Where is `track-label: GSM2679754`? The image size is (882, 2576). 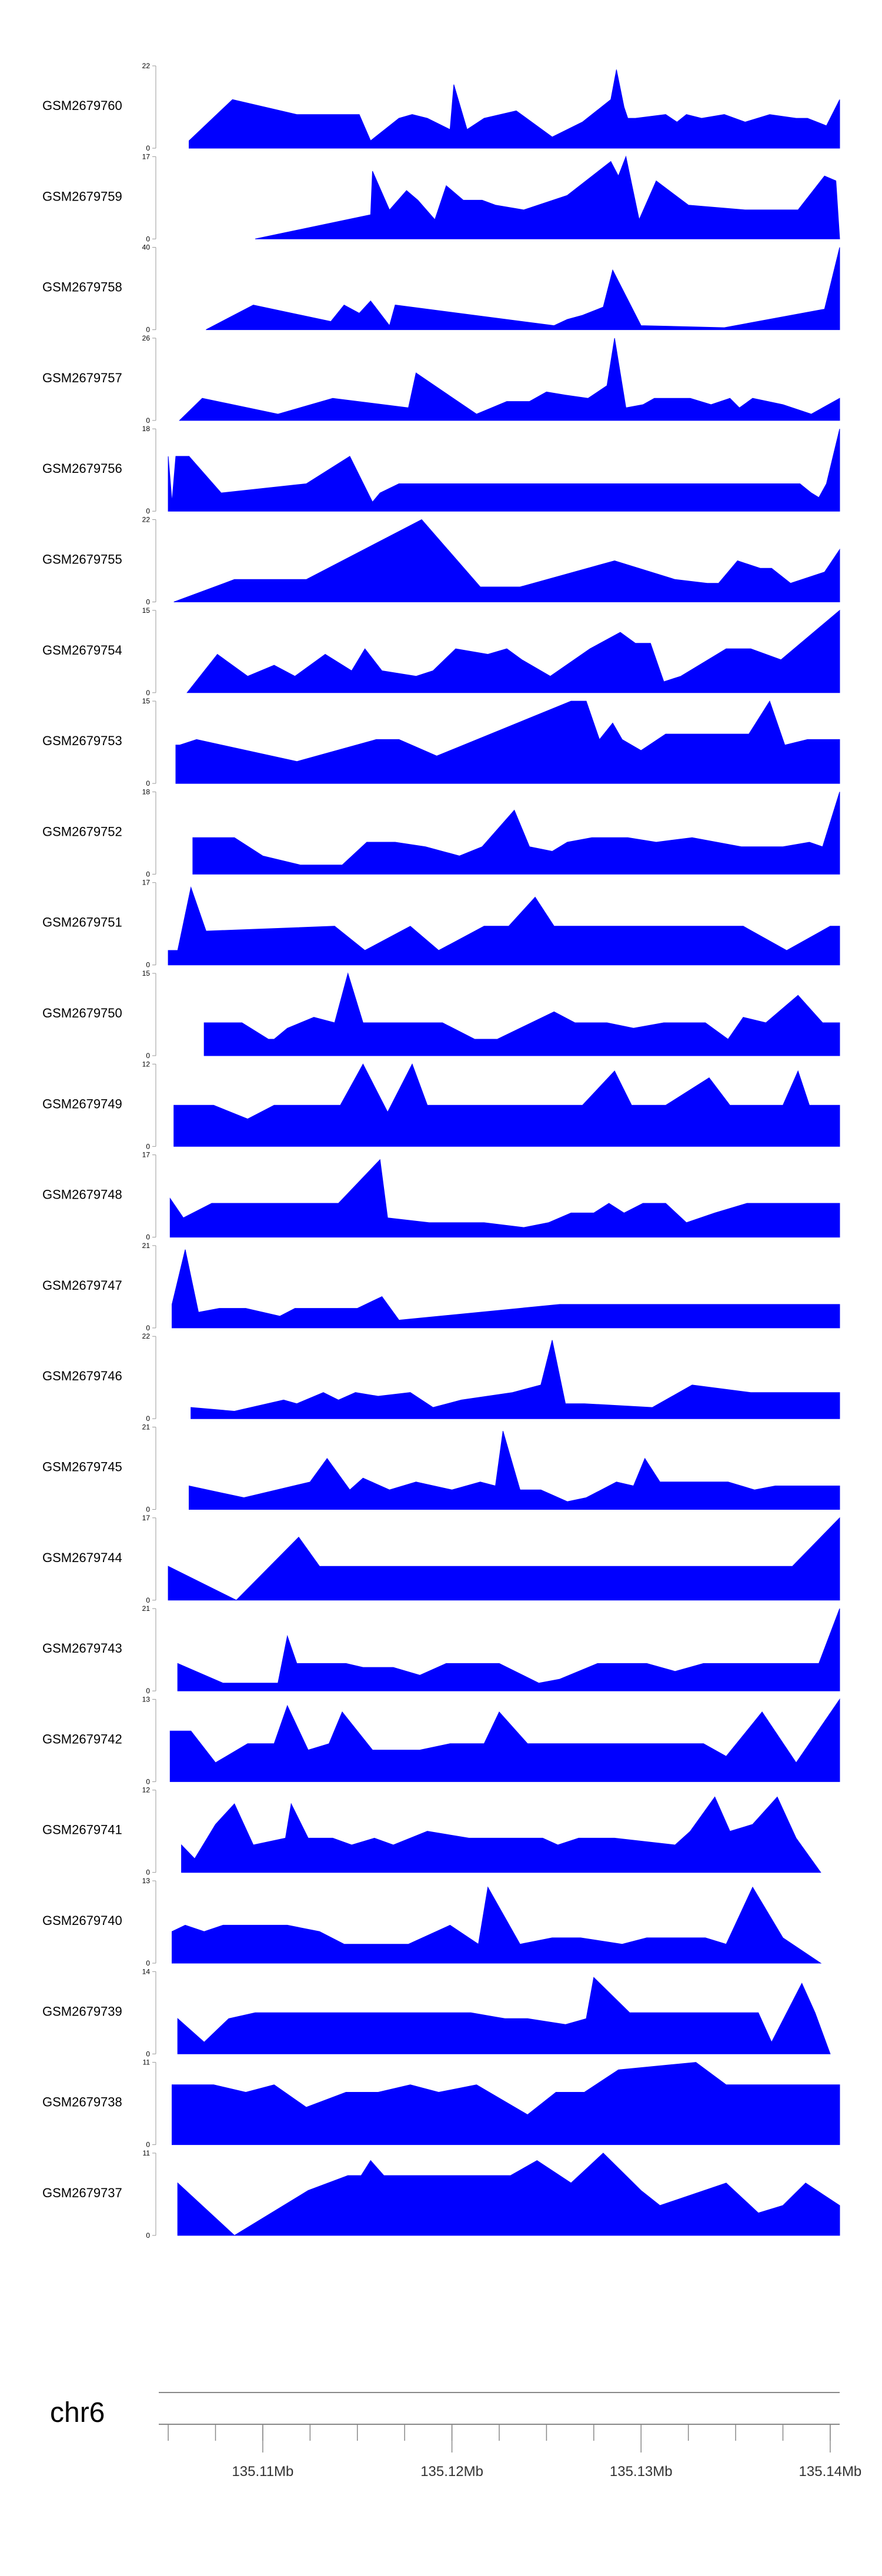 track-label: GSM2679754 is located at coordinates (82, 650).